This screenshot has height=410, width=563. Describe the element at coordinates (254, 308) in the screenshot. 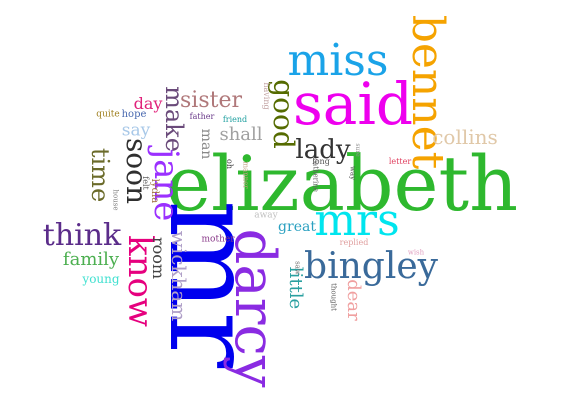

I see `word-darcy: darcy` at that location.